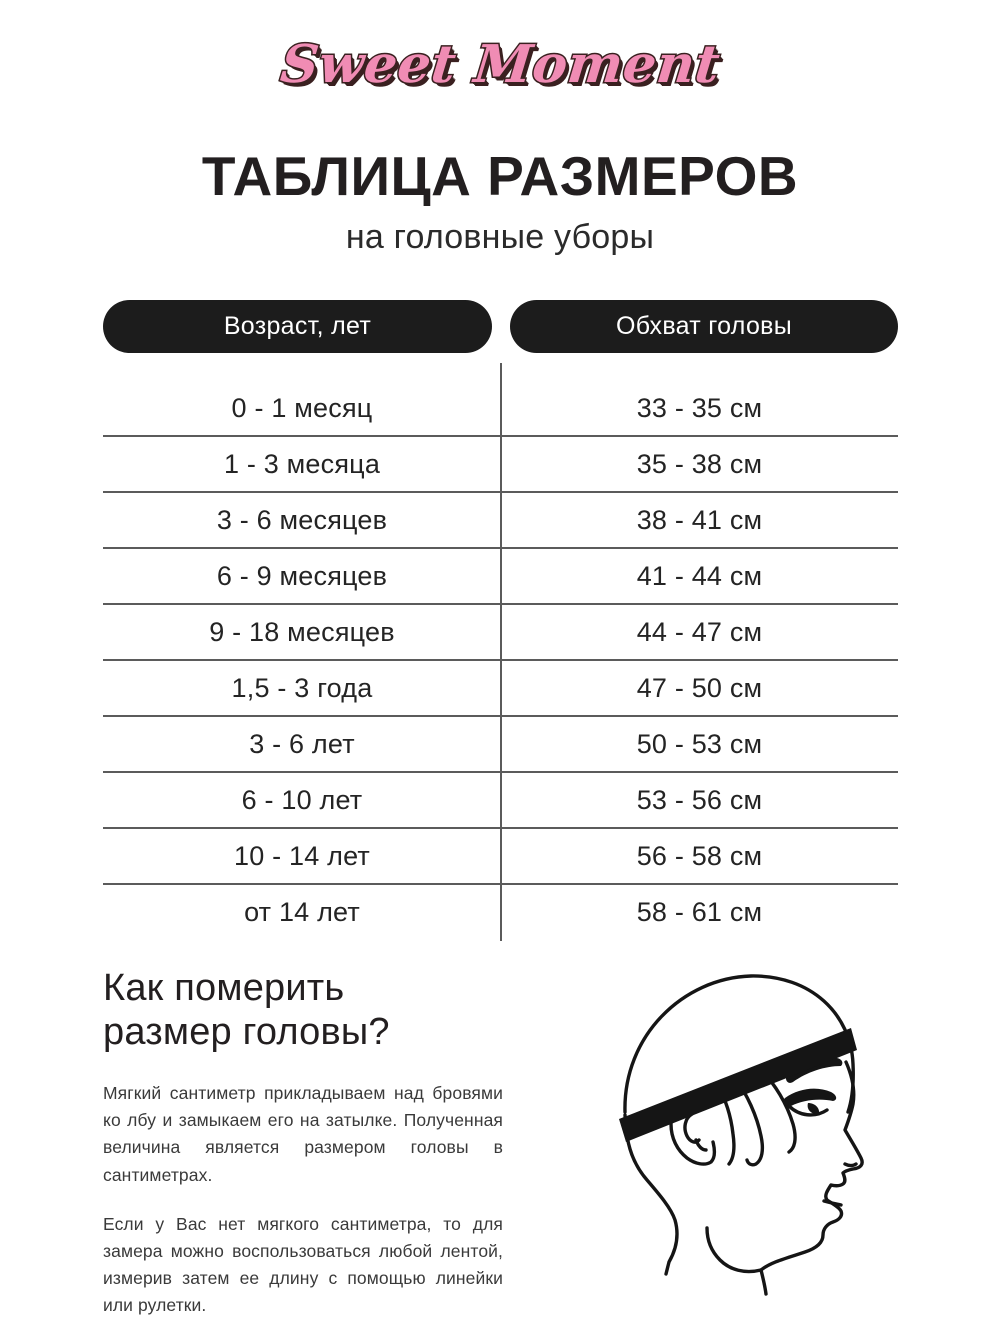 The image size is (1000, 1337). I want to click on how-to-measure-title-line1: Как померить, so click(224, 988).